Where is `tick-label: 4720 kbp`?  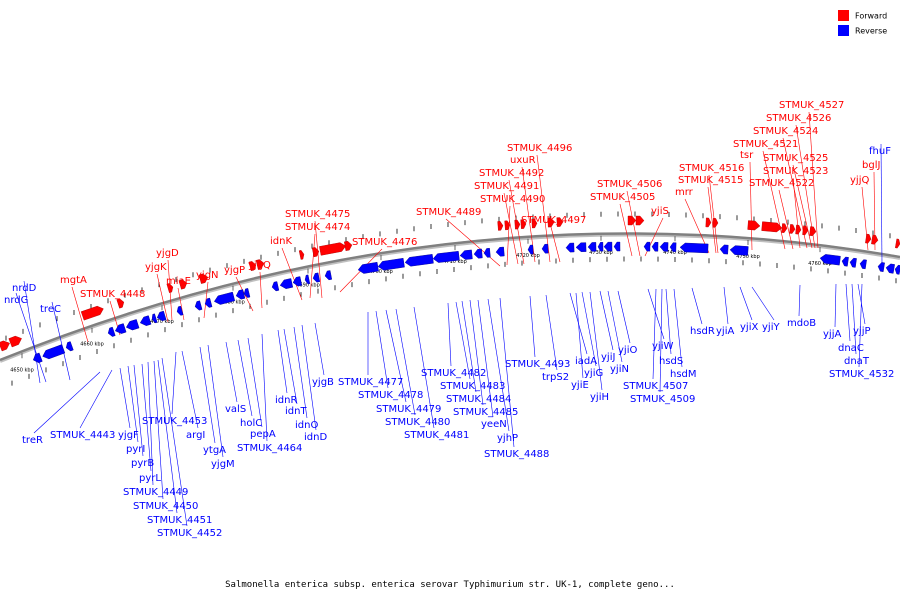
tick-label: 4720 kbp is located at coordinates (528, 256).